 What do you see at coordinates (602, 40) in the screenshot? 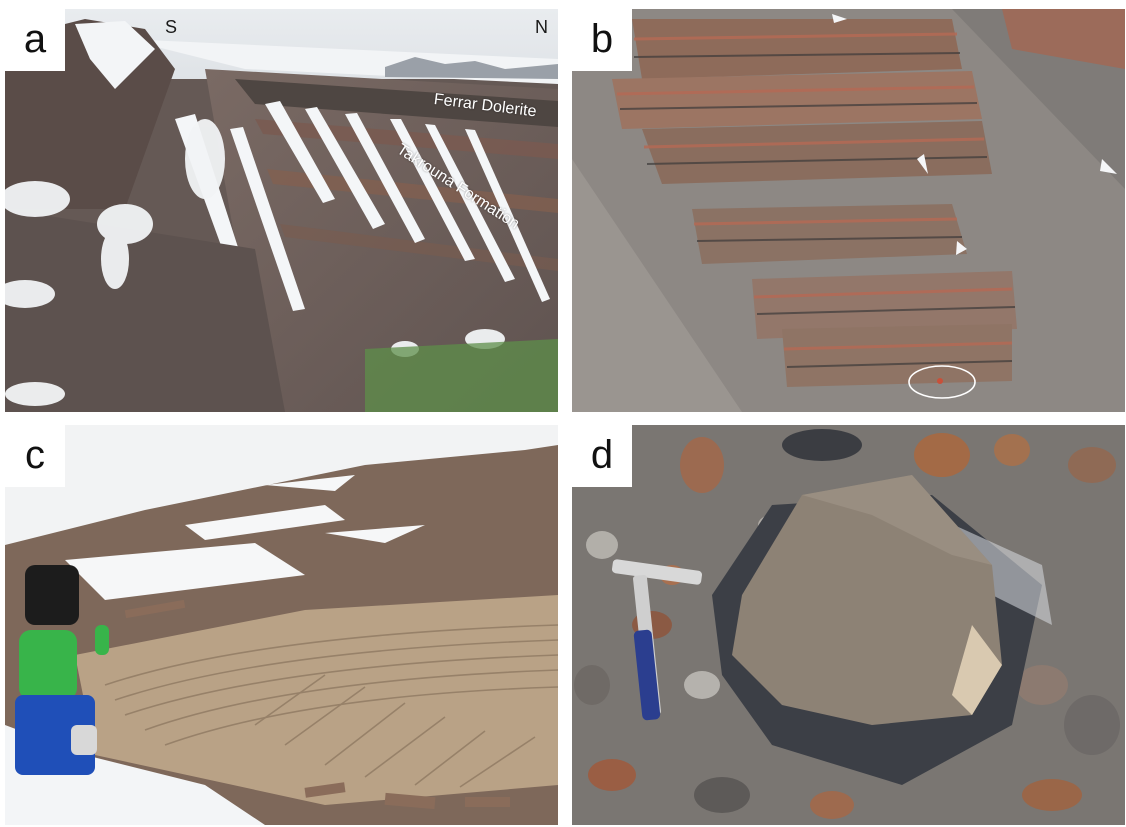
I see `panel-label-b: b` at bounding box center [602, 40].